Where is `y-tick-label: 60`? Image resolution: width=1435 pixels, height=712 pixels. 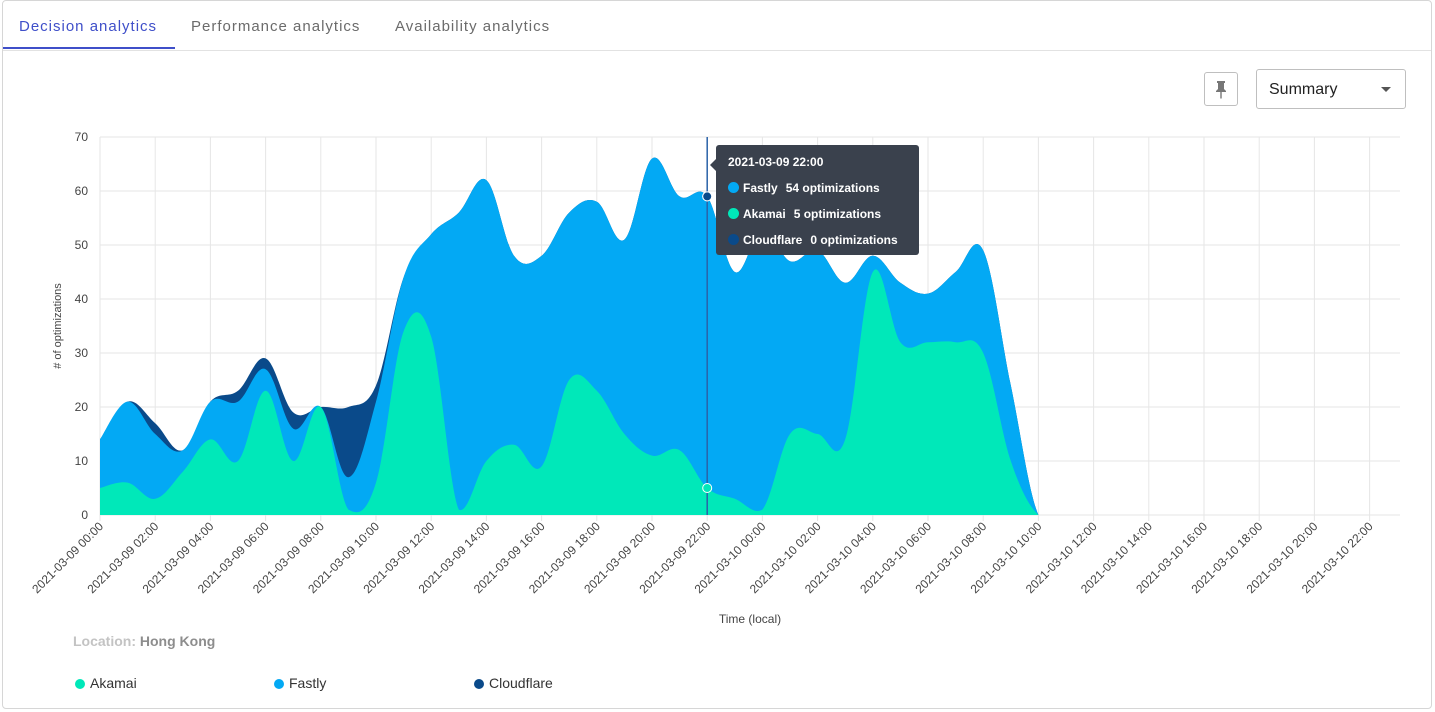
y-tick-label: 60 is located at coordinates (82, 191).